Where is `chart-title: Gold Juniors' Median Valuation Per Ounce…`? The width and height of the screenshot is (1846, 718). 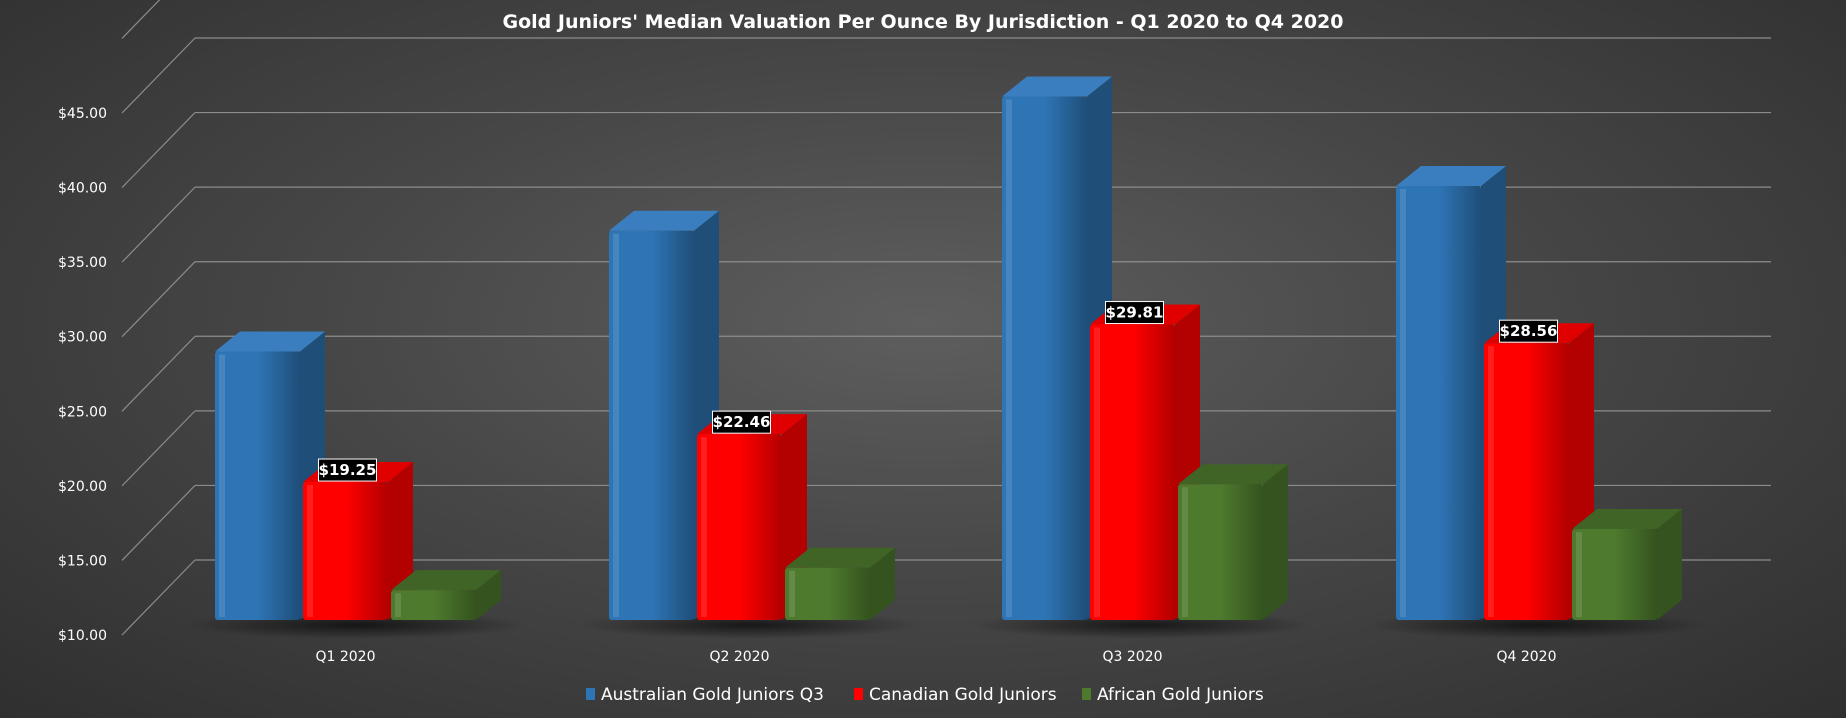
chart-title: Gold Juniors' Median Valuation Per Ounce… is located at coordinates (923, 22).